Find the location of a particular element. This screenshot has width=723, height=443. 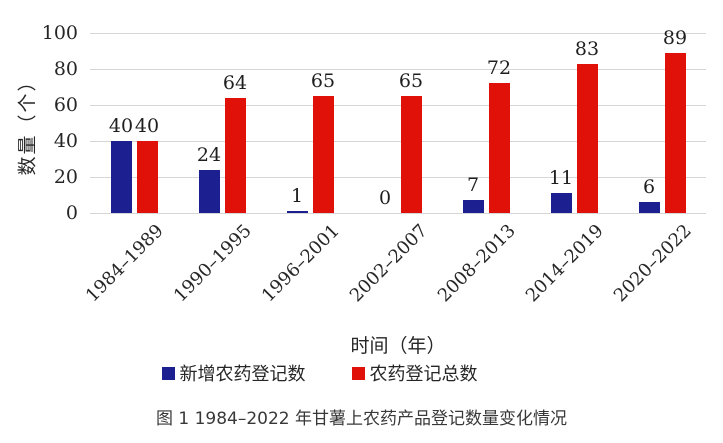

bar-value-label: 83 is located at coordinates (587, 48).